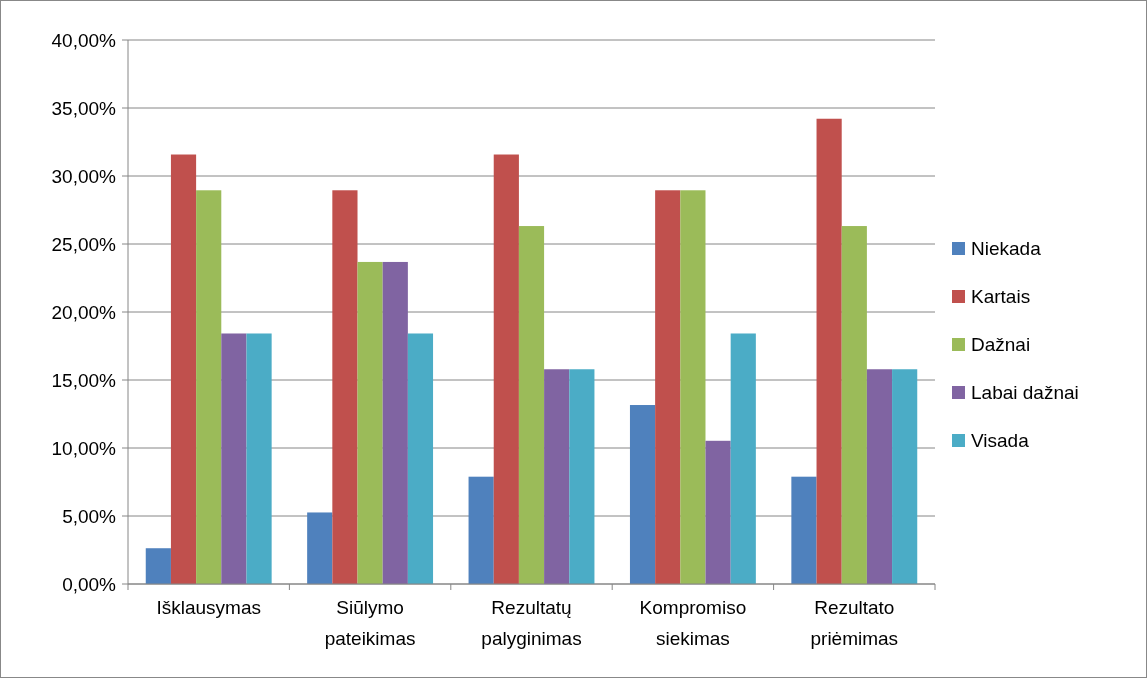 This screenshot has width=1147, height=678. Describe the element at coordinates (89, 584) in the screenshot. I see `y-tick-label: 0,00%` at that location.